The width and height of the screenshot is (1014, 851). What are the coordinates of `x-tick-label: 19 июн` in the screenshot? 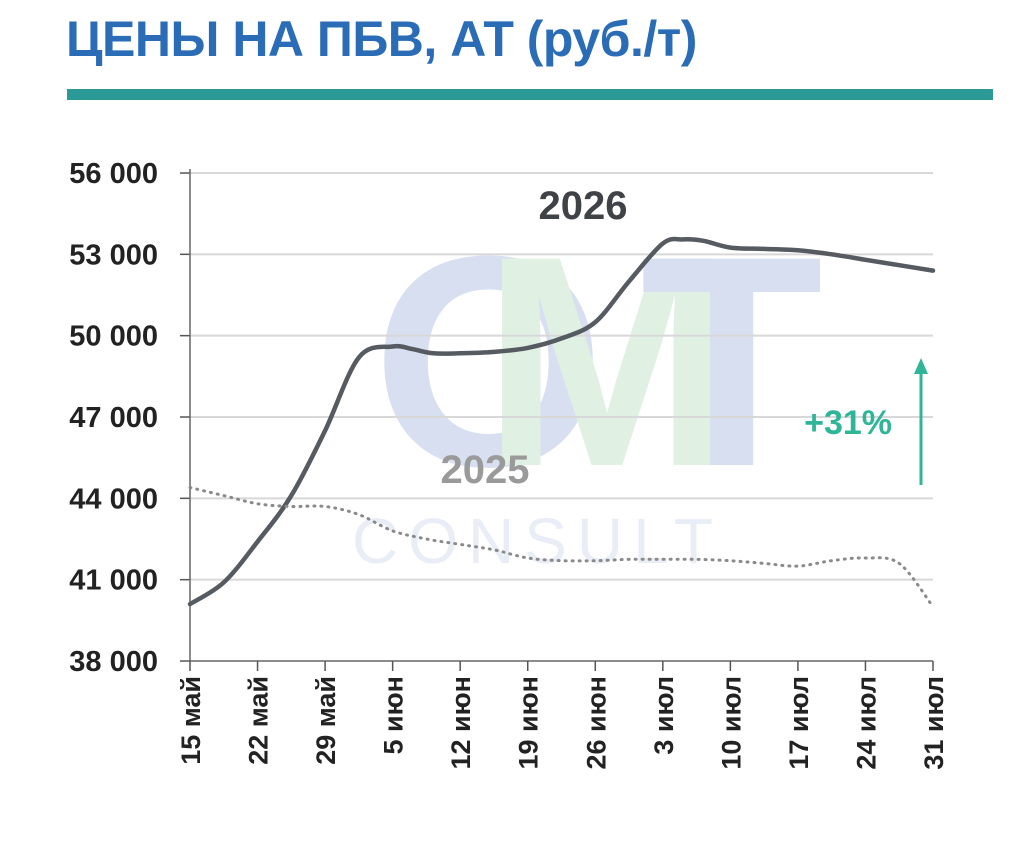 It's located at (529, 723).